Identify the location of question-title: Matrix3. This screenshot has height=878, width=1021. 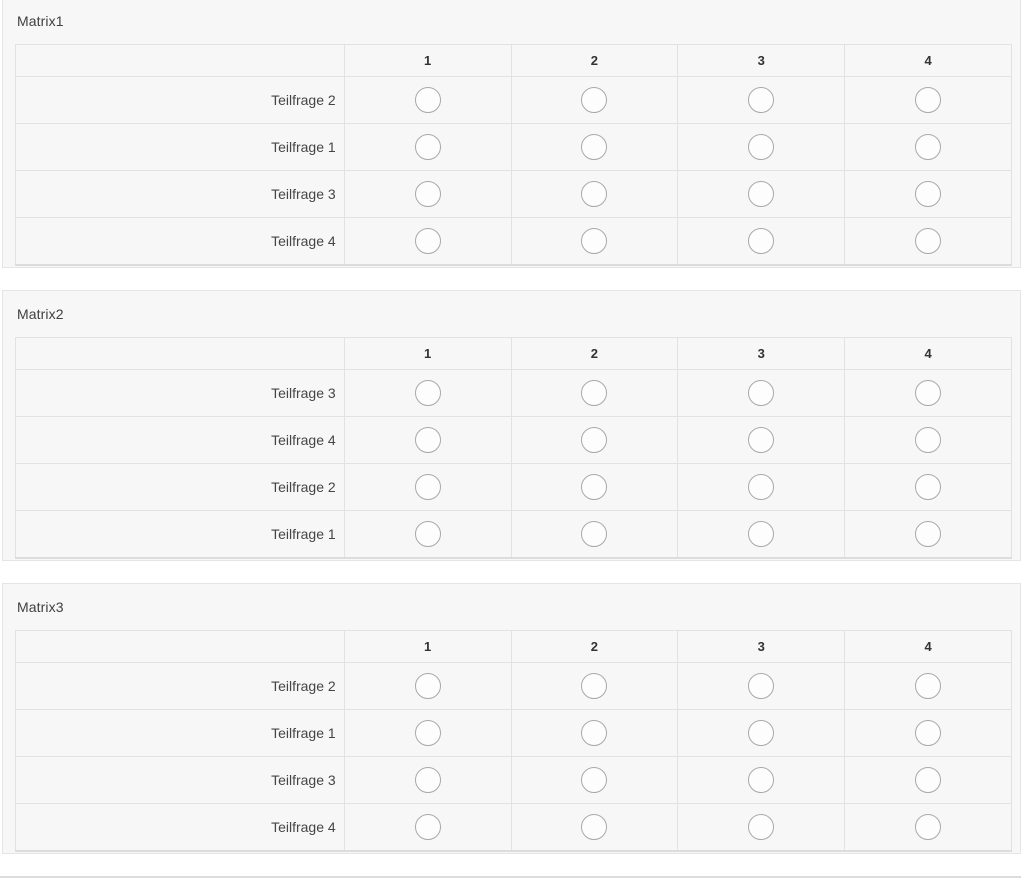
(40, 607).